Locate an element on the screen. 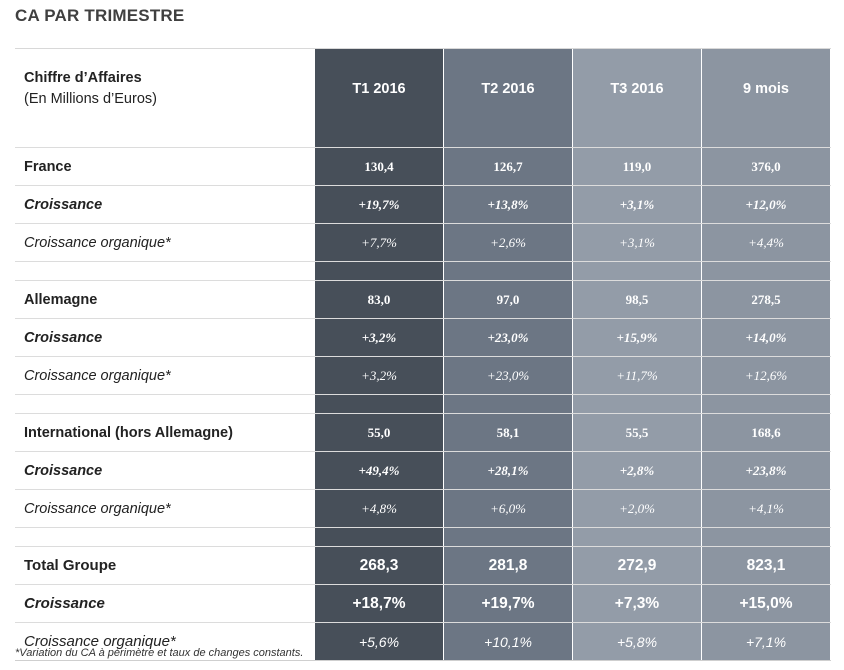  cell-9mois: +15,0% is located at coordinates (765, 603).